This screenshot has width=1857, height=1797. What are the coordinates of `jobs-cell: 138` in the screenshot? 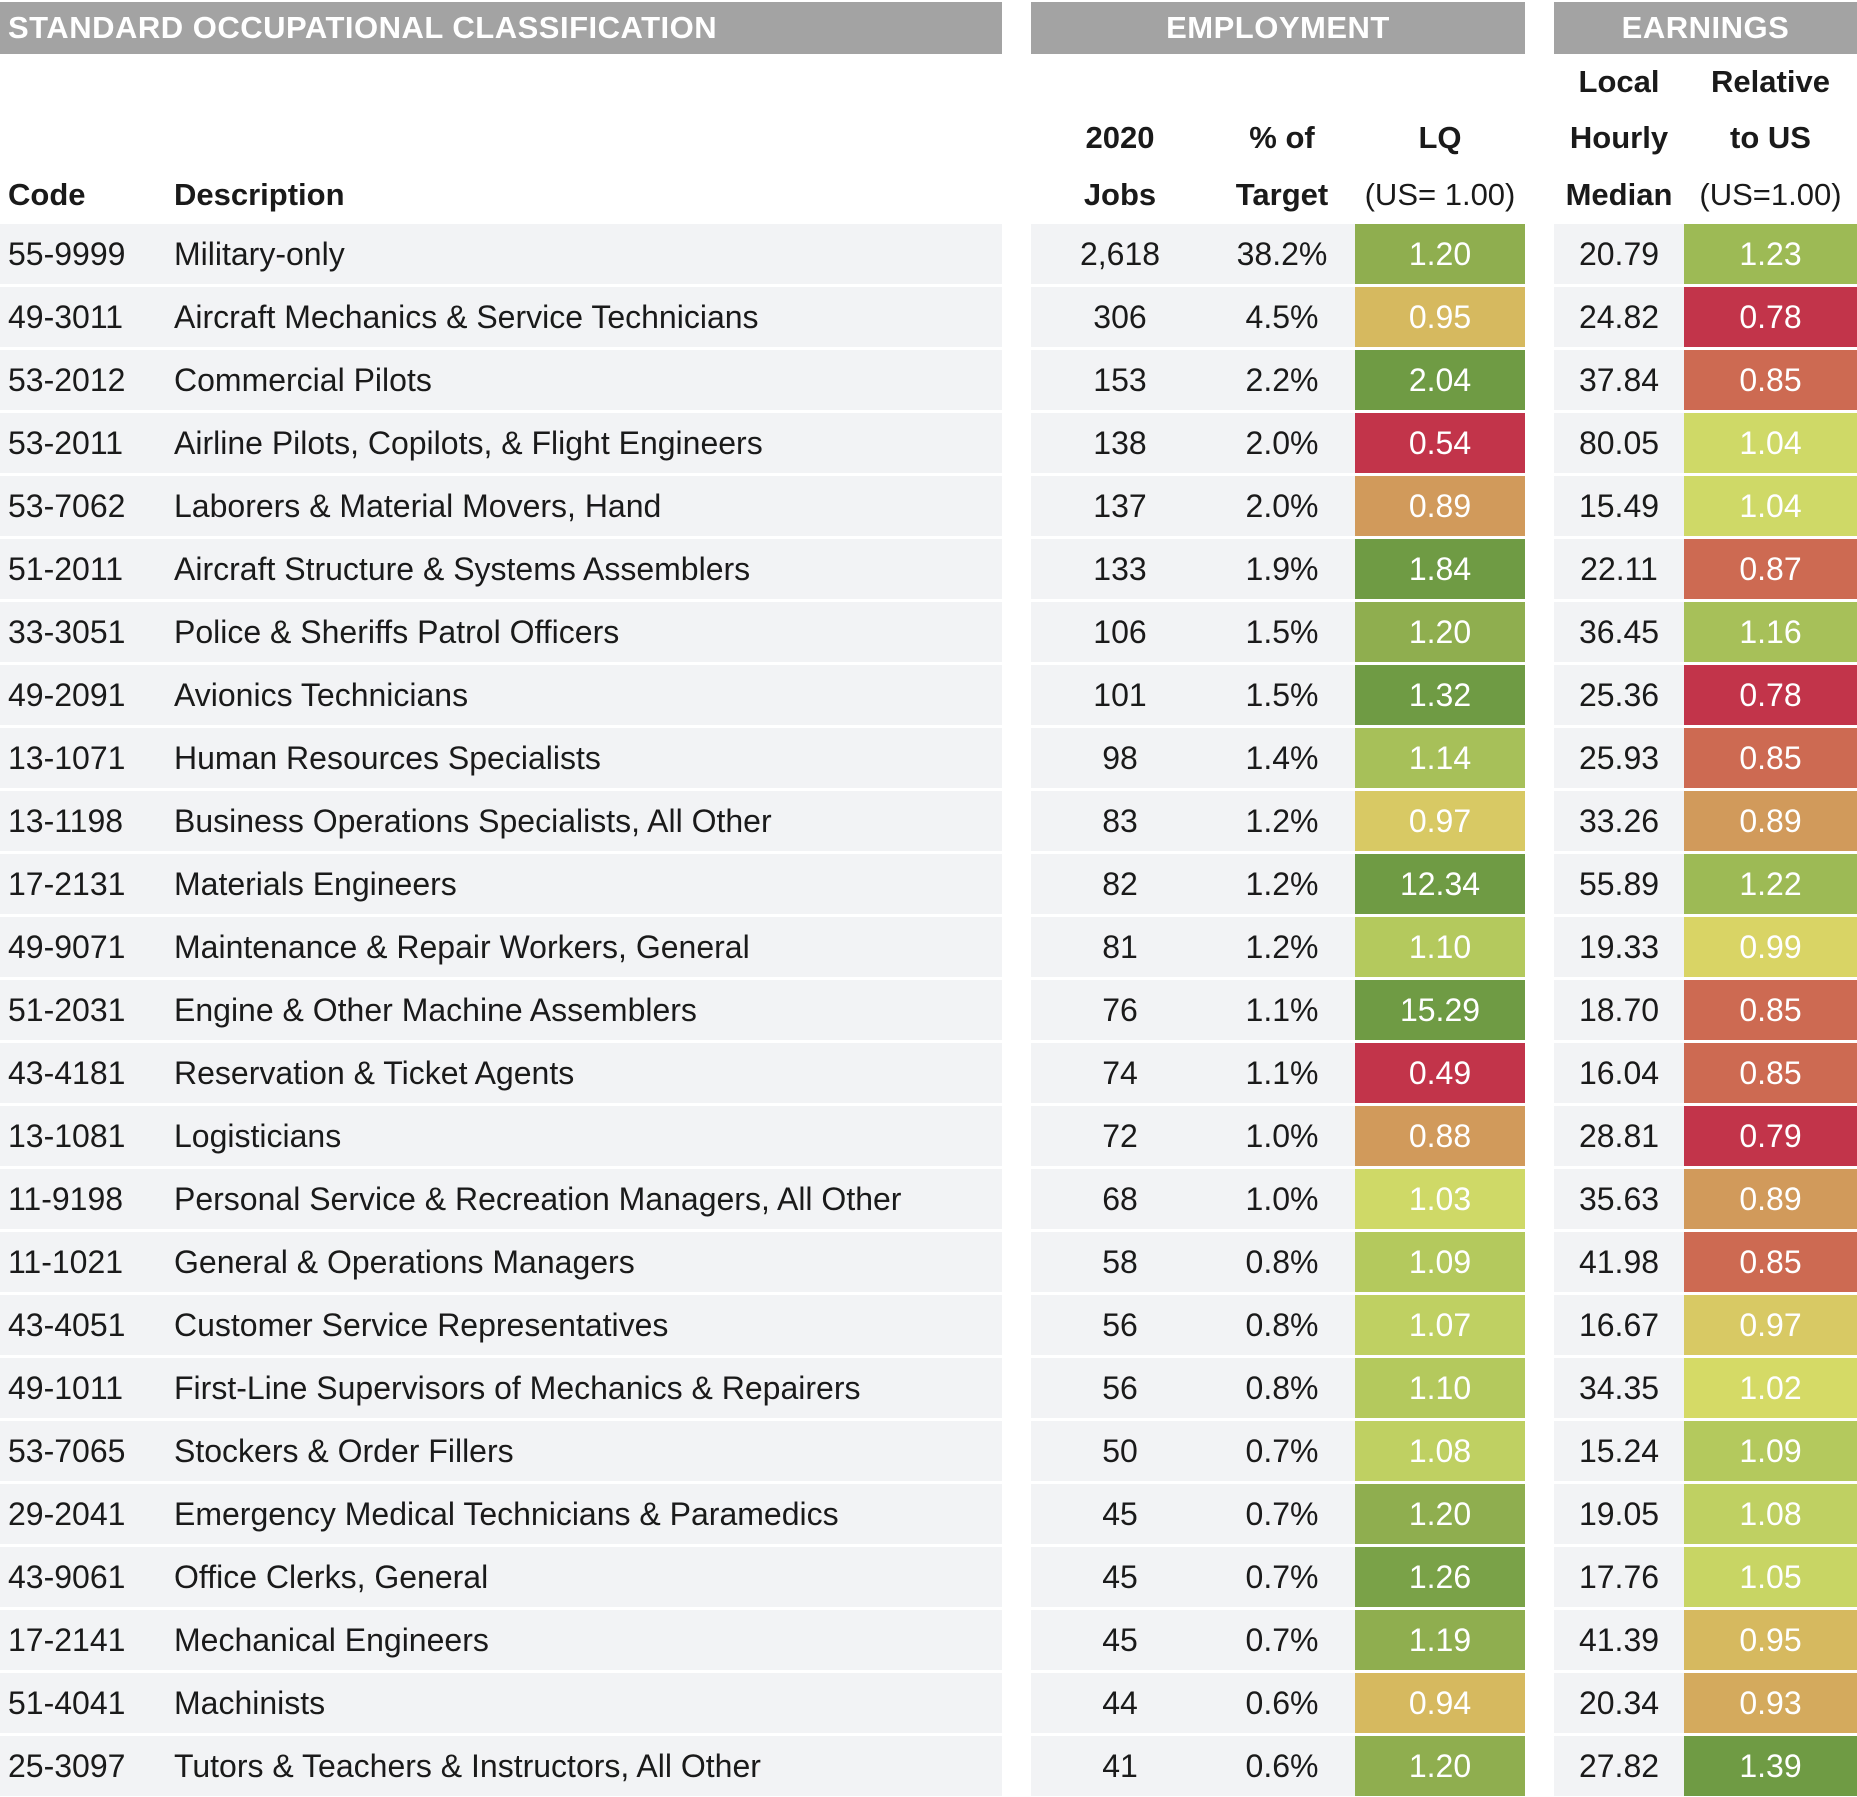 It's located at (1120, 443).